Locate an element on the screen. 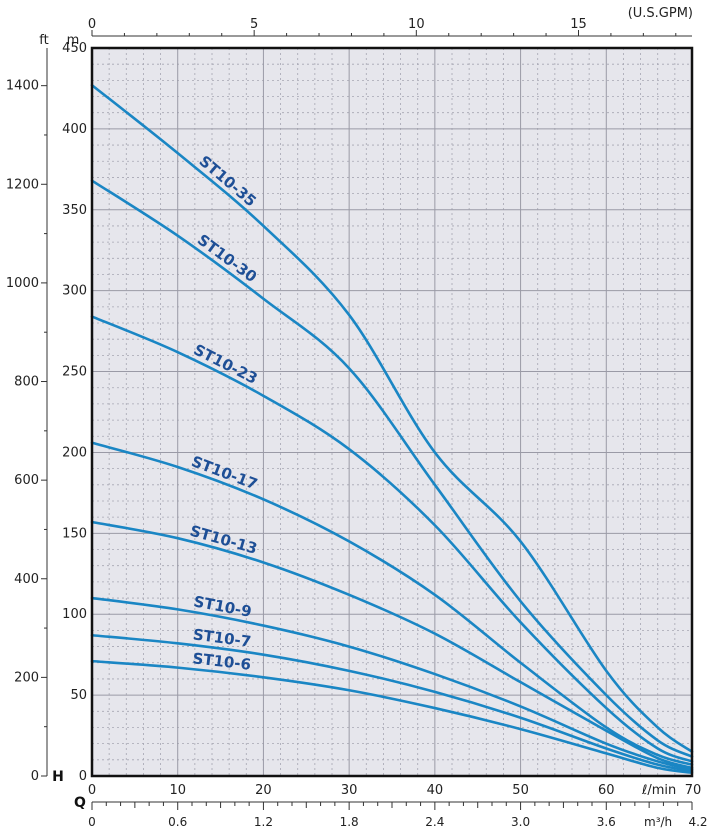 Image resolution: width=724 pixels, height=834 pixels. x-axis-unit: ℓ/min is located at coordinates (658, 790).